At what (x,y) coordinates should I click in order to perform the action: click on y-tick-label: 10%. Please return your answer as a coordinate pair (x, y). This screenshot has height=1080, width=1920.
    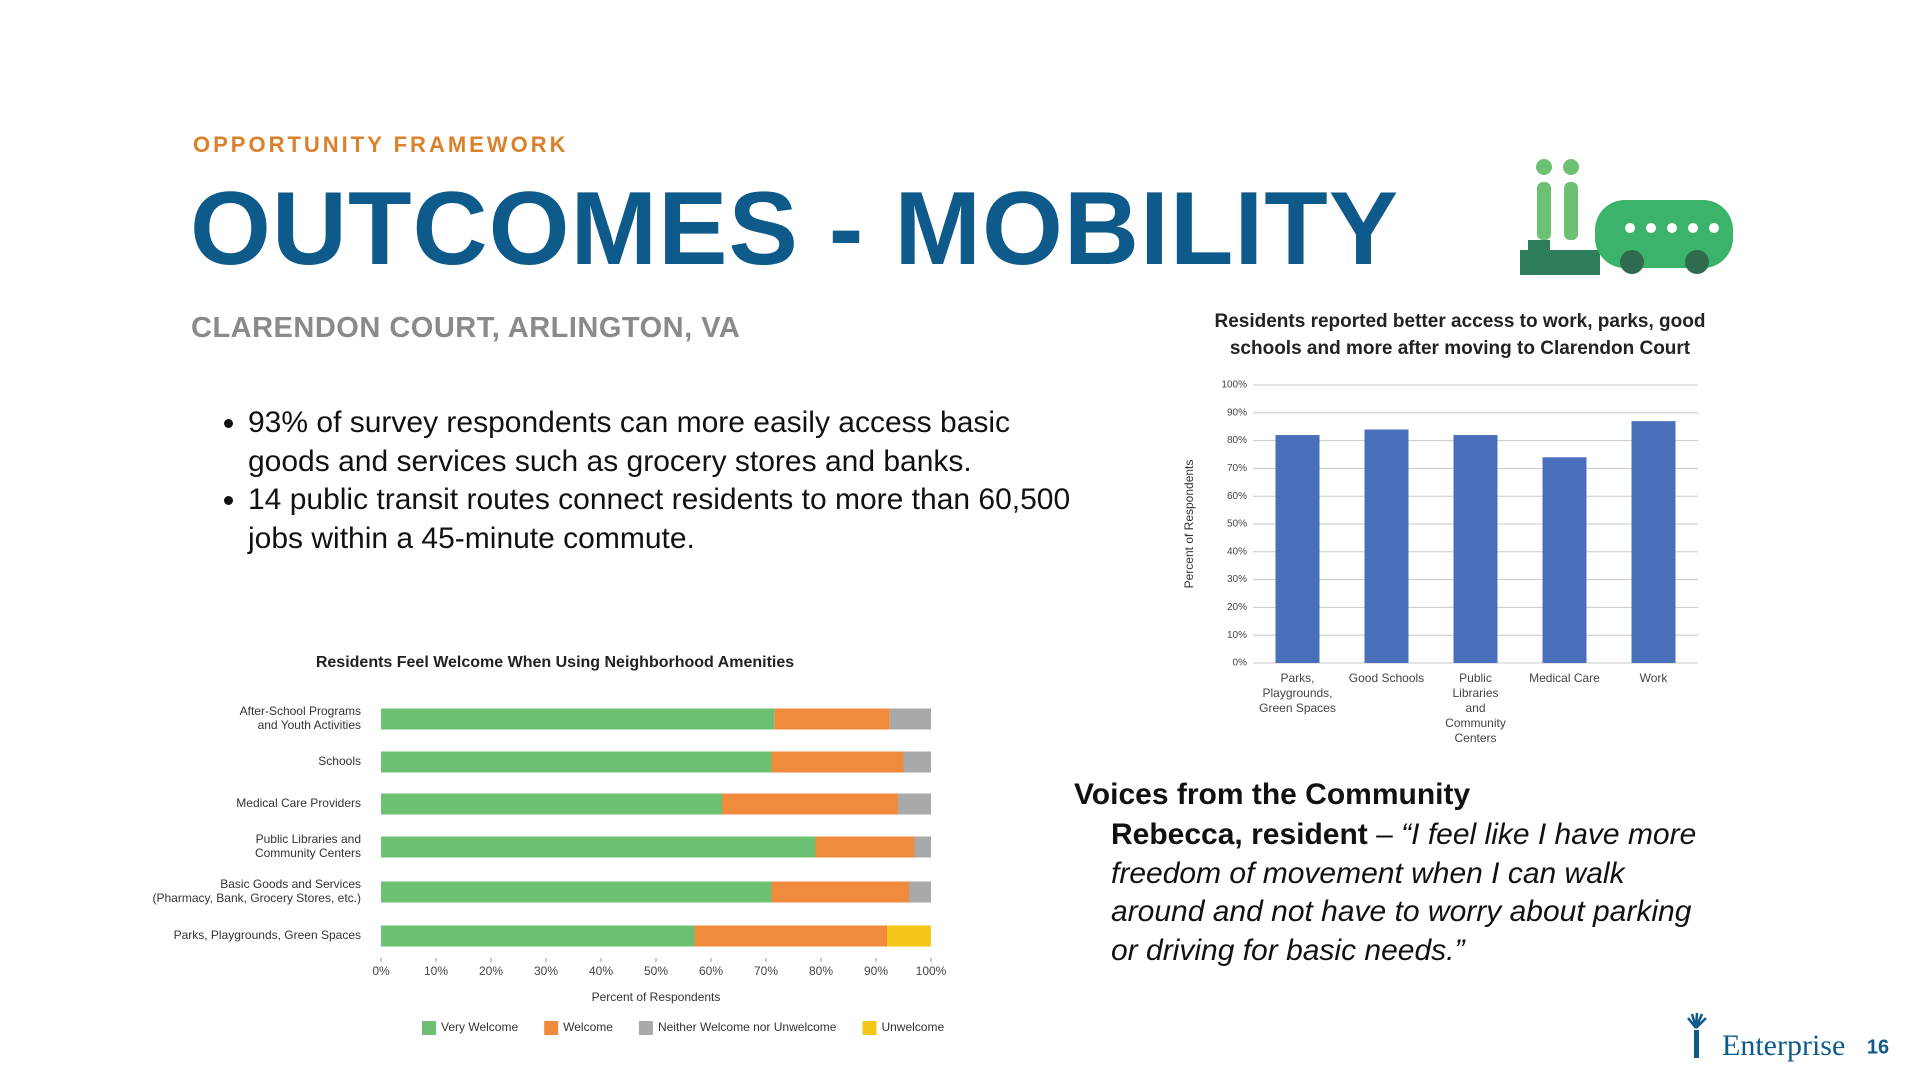
    Looking at the image, I should click on (1237, 635).